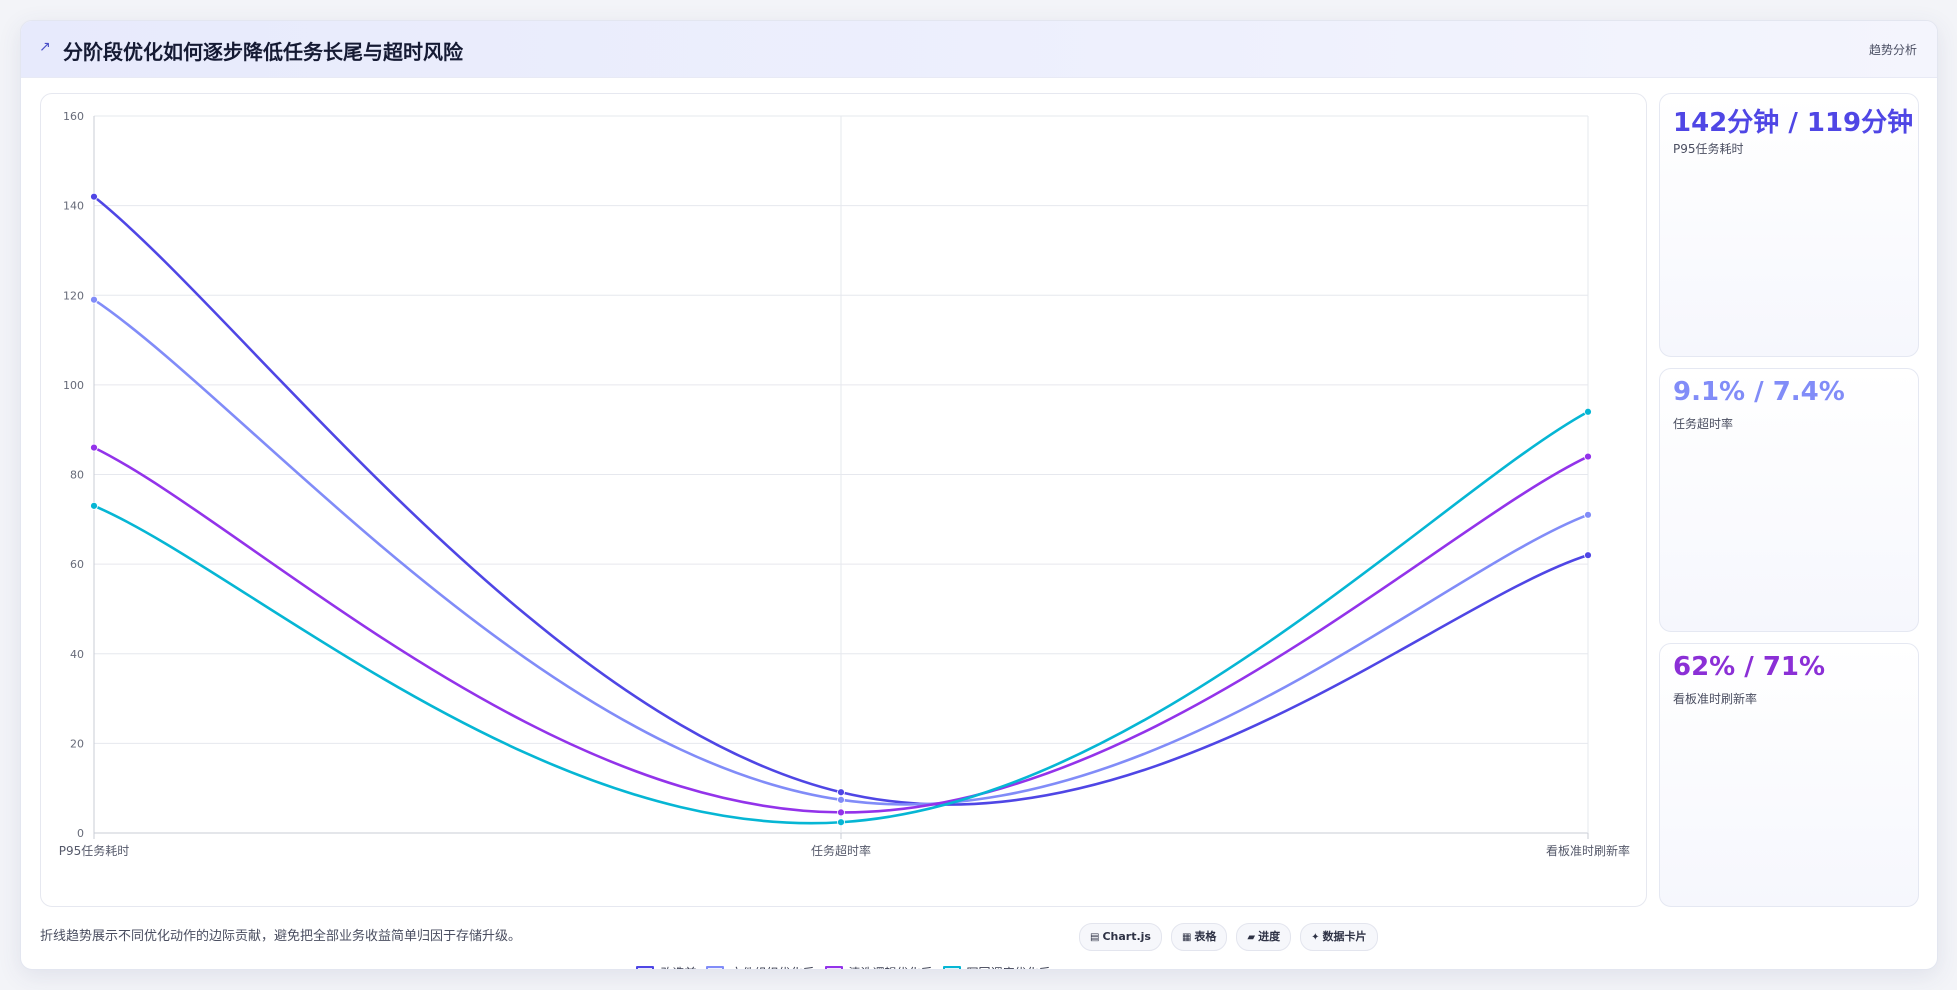 The image size is (1957, 990). Describe the element at coordinates (1793, 123) in the screenshot. I see `stat-value: 142分钟 / 119分钟` at that location.